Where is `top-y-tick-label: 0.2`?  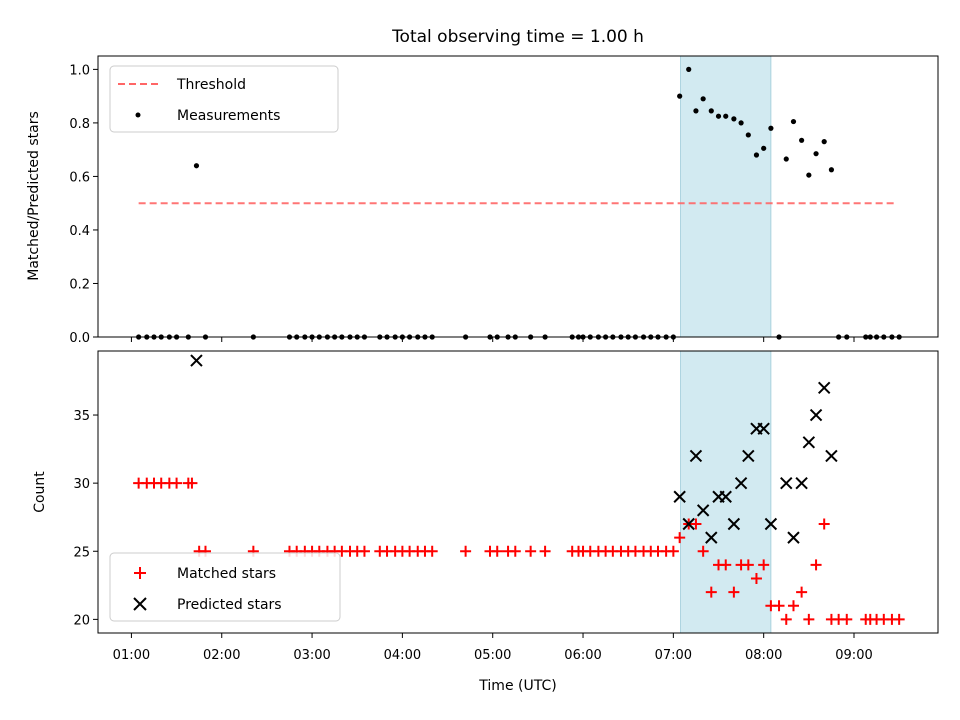
top-y-tick-label: 0.2 is located at coordinates (79, 284).